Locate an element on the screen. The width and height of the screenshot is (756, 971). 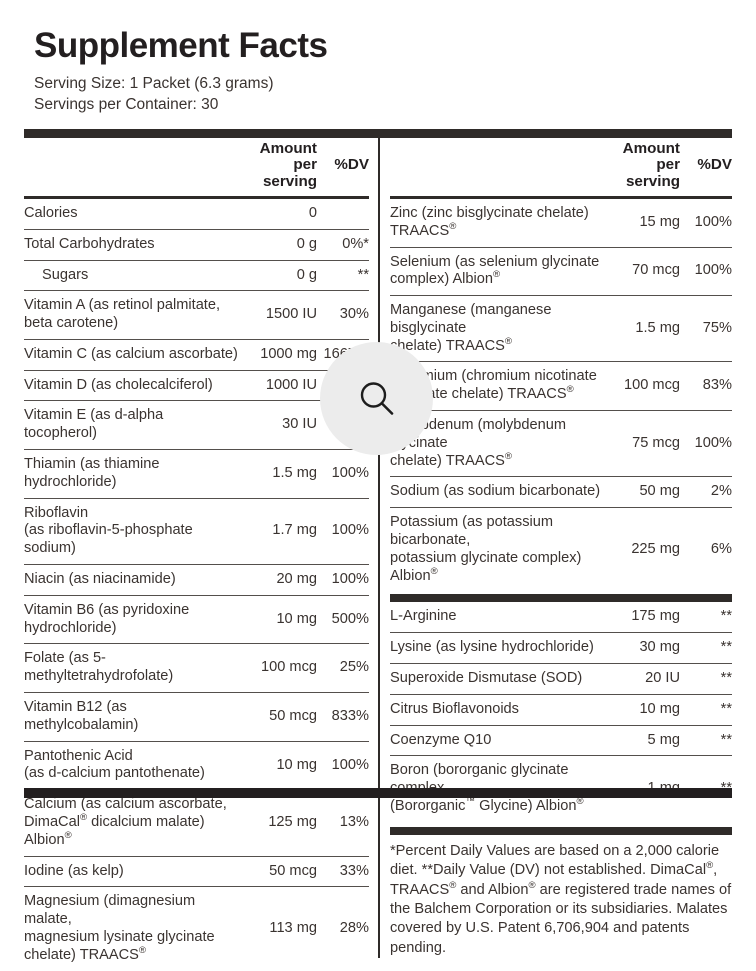
right-header-amount: Amount per serving is located at coordinates (641, 168).